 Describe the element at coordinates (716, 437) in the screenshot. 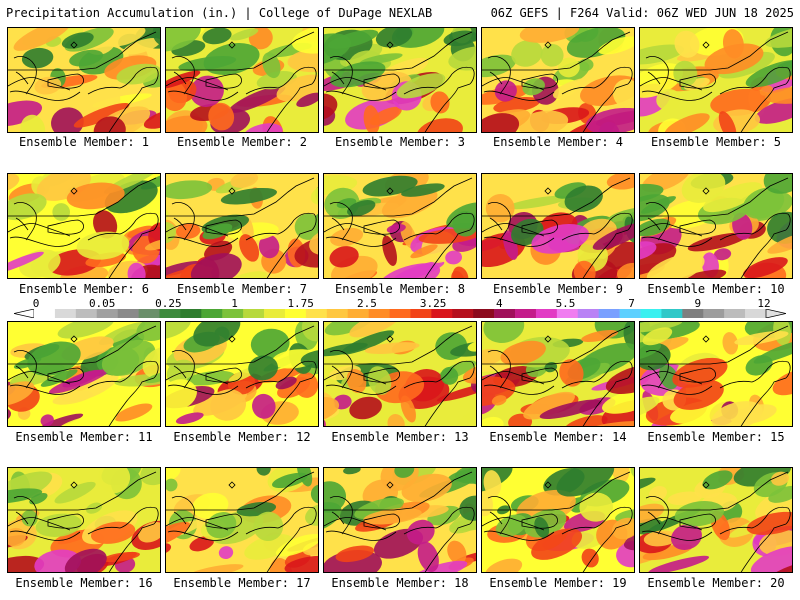

I see `ensemble-member-label: Ensemble Member: 15` at that location.